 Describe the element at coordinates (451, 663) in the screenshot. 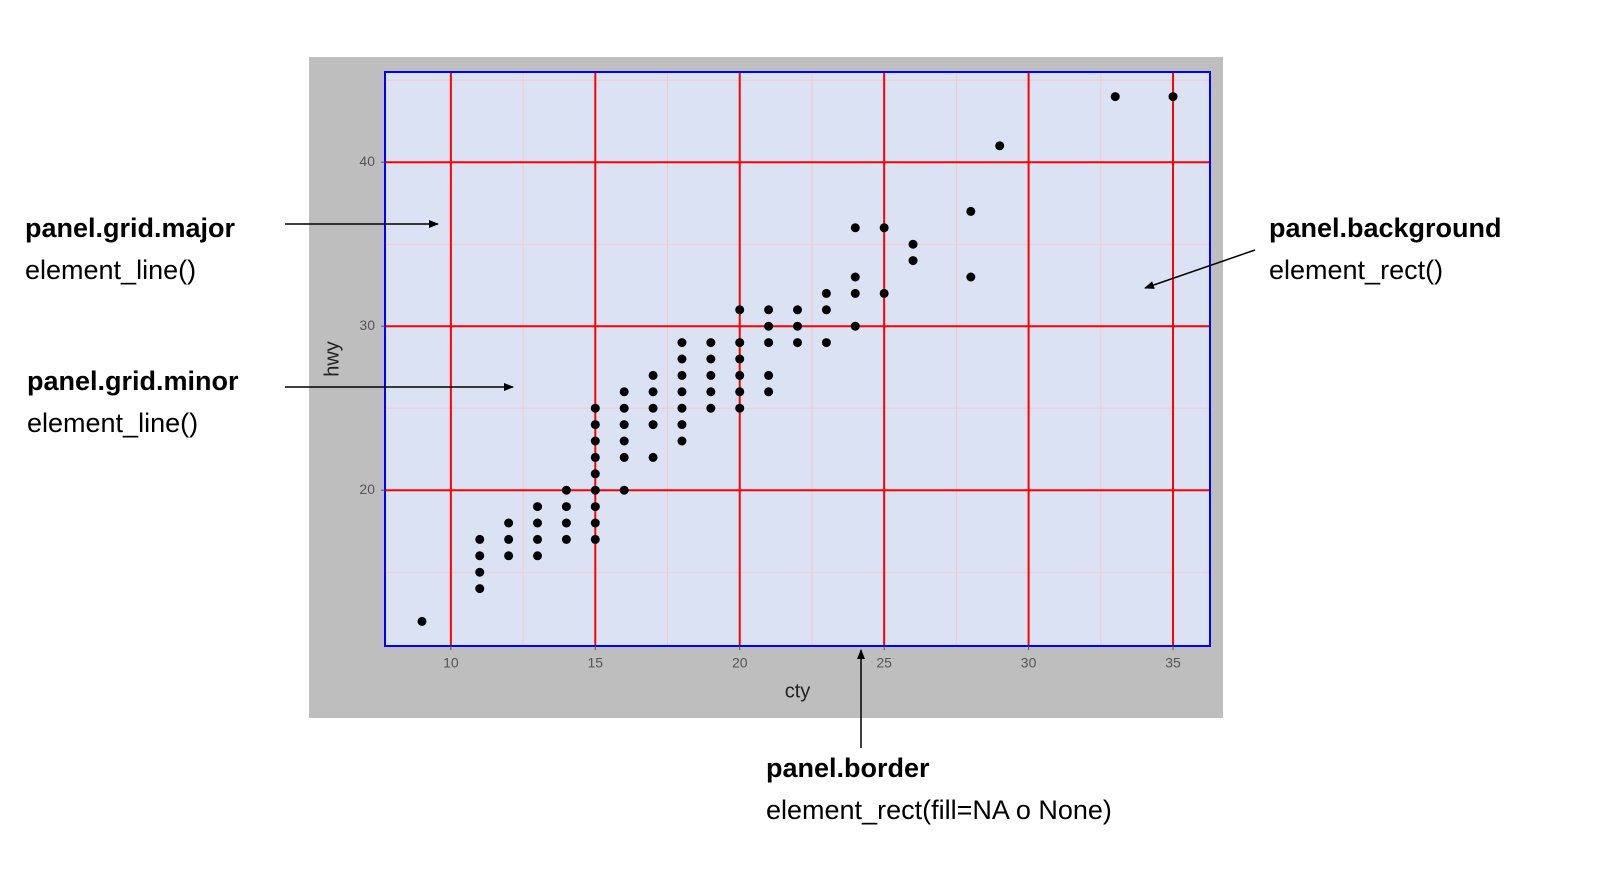

I see `x-tick-label: 10` at that location.